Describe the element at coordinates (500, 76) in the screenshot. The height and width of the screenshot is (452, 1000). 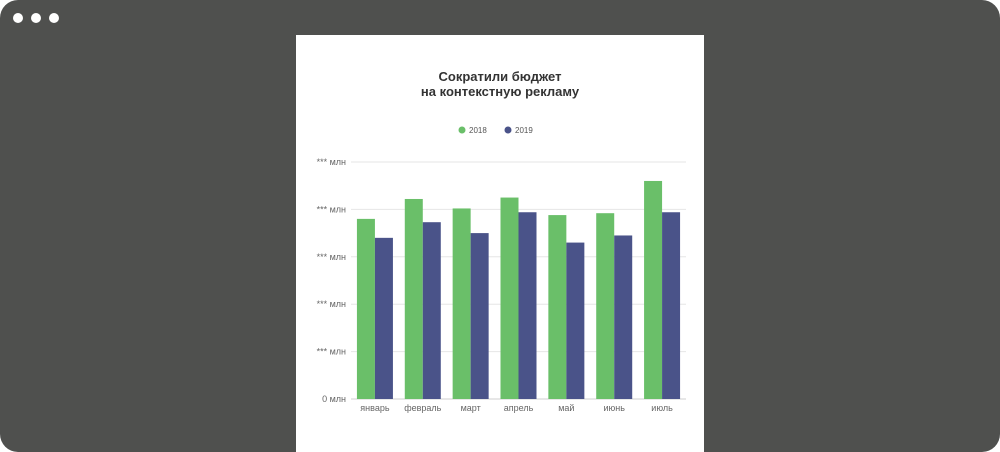
I see `chart-title-line-1: Сократили бюджет` at that location.